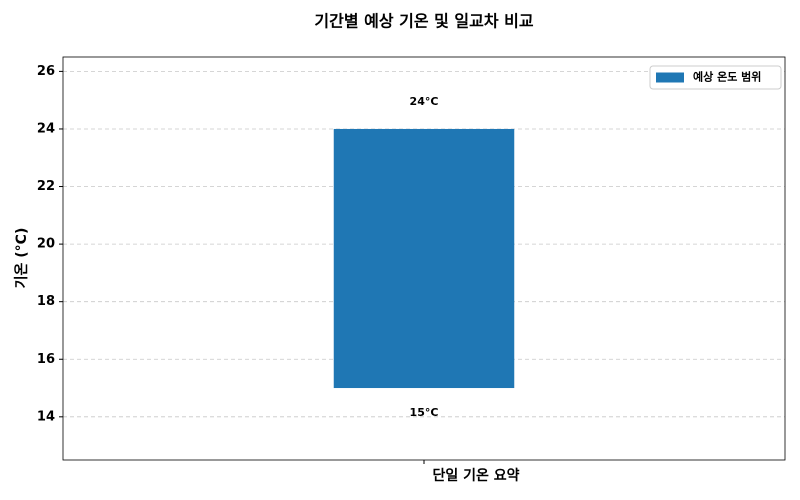 The width and height of the screenshot is (800, 500). I want to click on legend-label: 예상 온도 범위, so click(727, 77).